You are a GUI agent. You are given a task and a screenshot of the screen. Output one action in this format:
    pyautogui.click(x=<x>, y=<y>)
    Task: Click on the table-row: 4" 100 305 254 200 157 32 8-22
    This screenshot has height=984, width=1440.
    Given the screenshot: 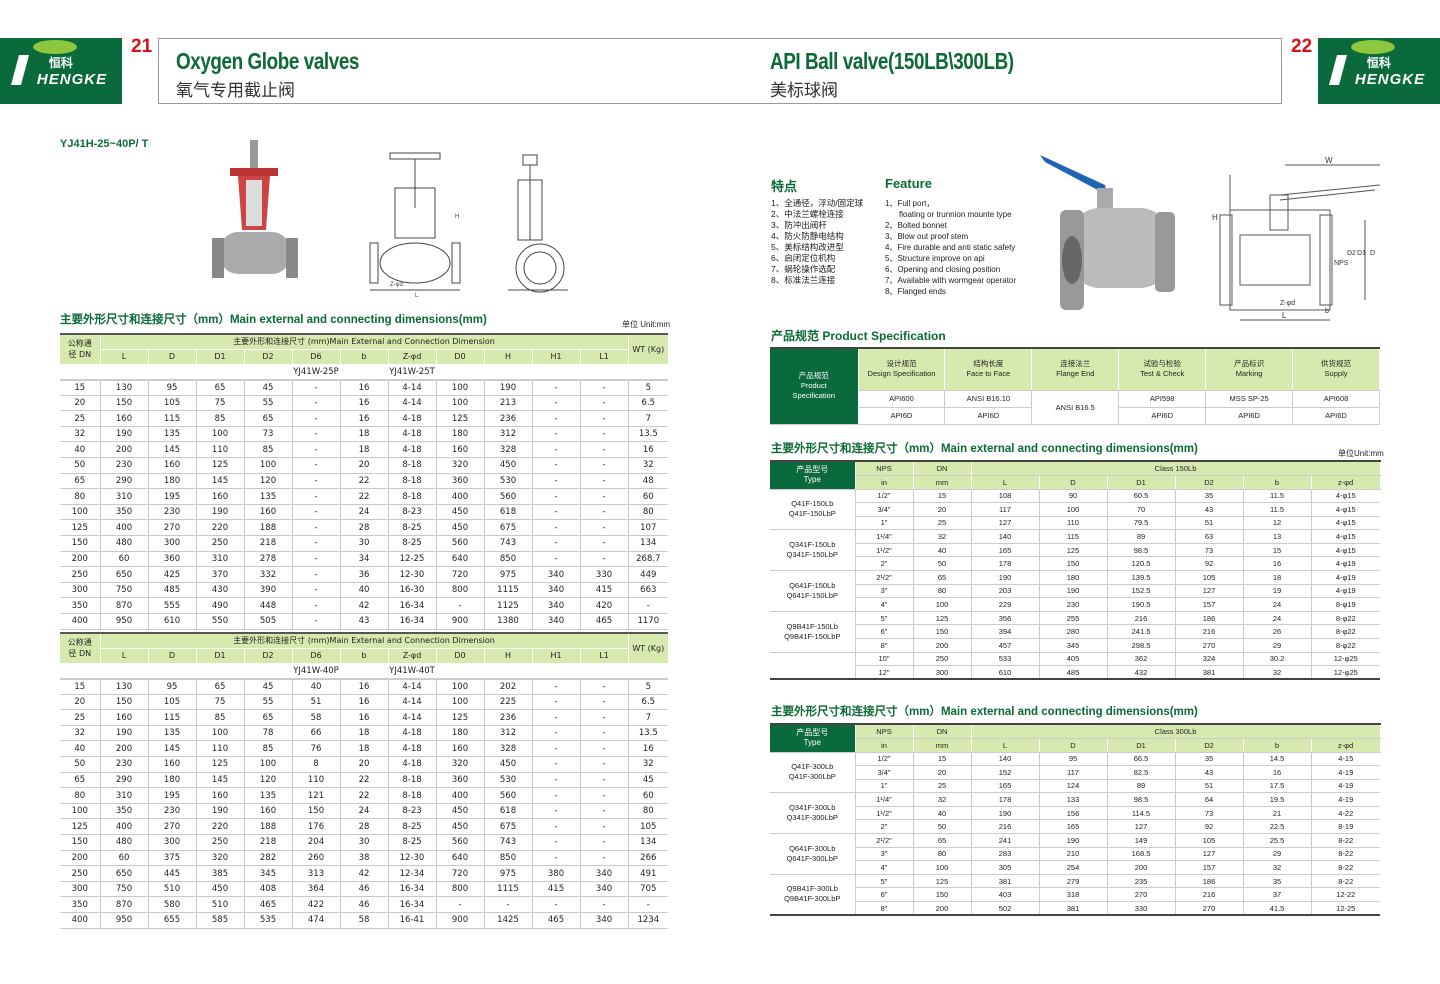 What is the action you would take?
    pyautogui.click(x=1075, y=867)
    